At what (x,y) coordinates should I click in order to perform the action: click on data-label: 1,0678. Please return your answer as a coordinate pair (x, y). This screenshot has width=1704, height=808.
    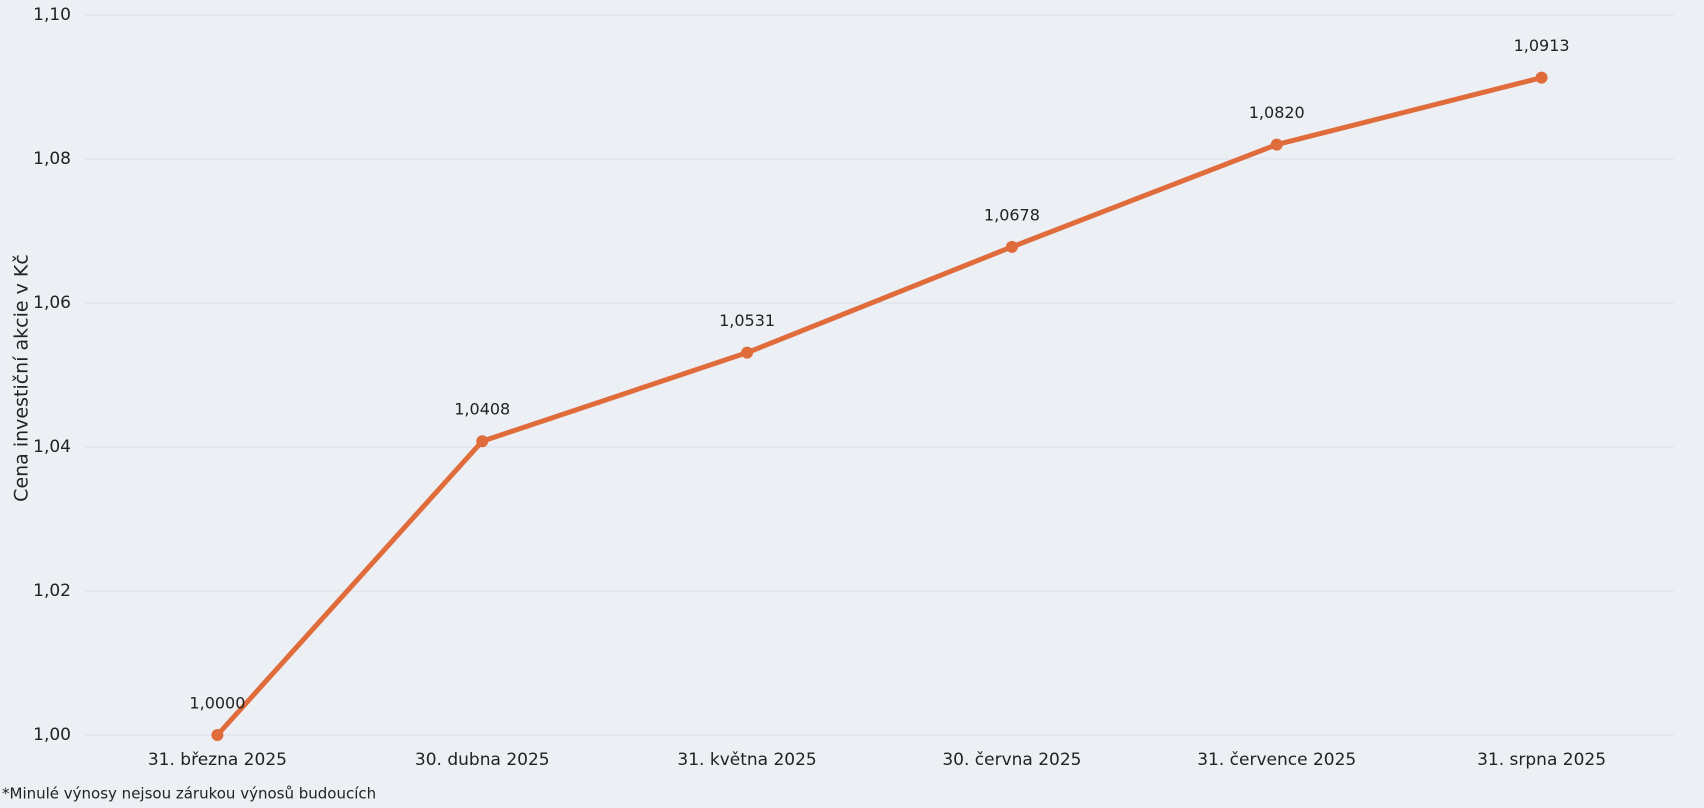
    Looking at the image, I should click on (1012, 214).